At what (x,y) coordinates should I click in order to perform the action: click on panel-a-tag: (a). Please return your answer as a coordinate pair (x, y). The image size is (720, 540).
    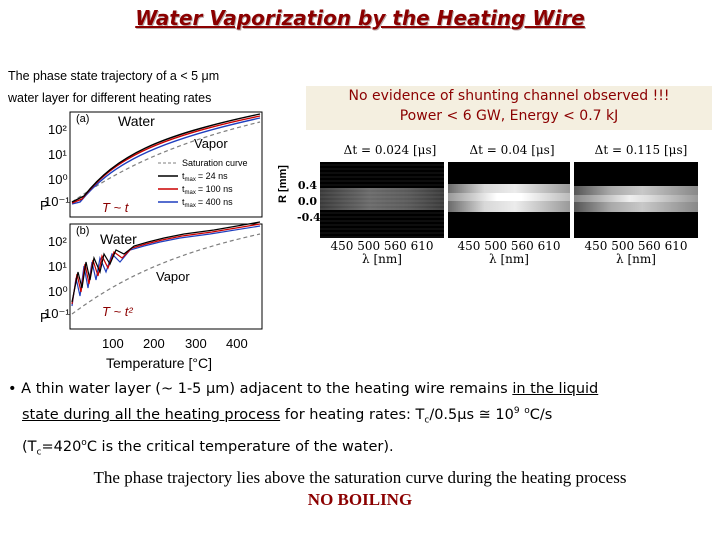
    Looking at the image, I should click on (82, 119).